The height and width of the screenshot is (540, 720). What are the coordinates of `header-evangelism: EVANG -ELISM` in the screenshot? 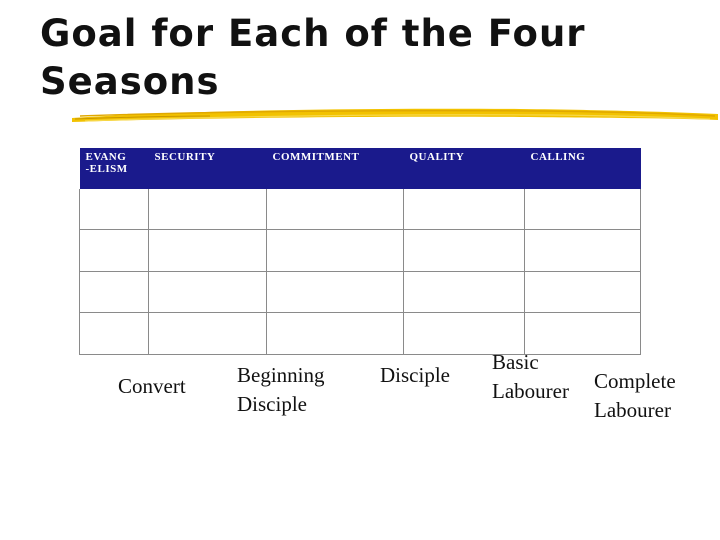 It's located at (114, 168).